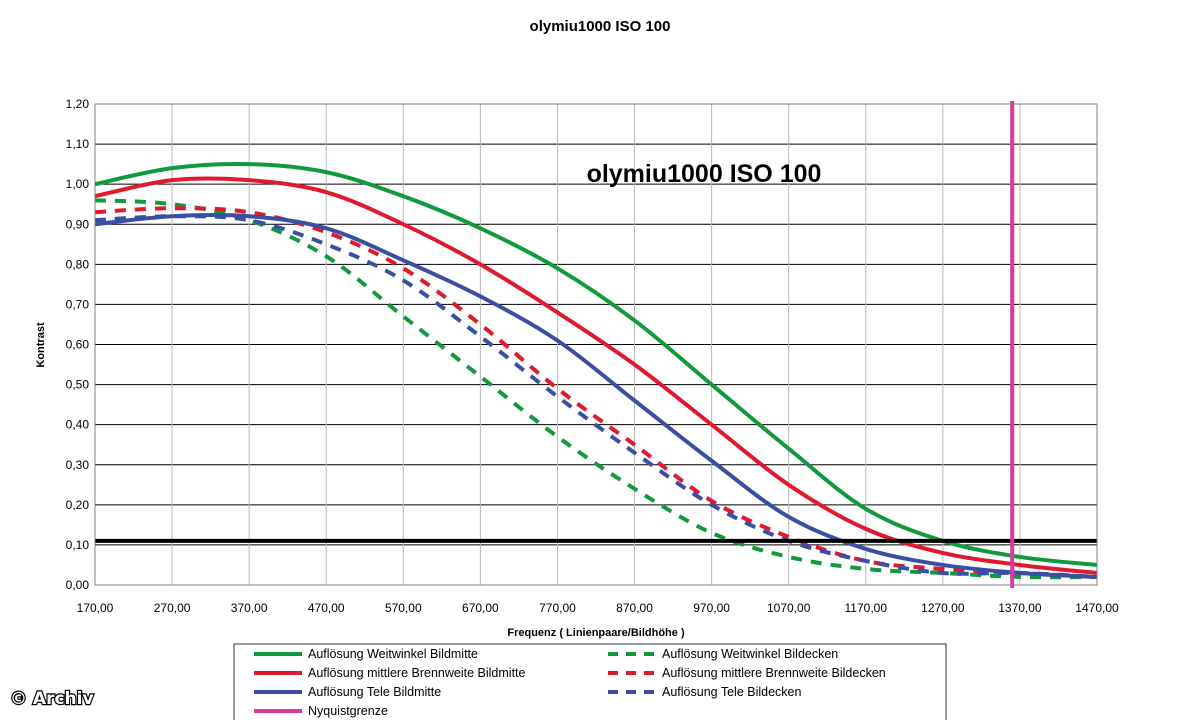 The width and height of the screenshot is (1199, 720). I want to click on x-tick-label: 1270,00, so click(943, 608).